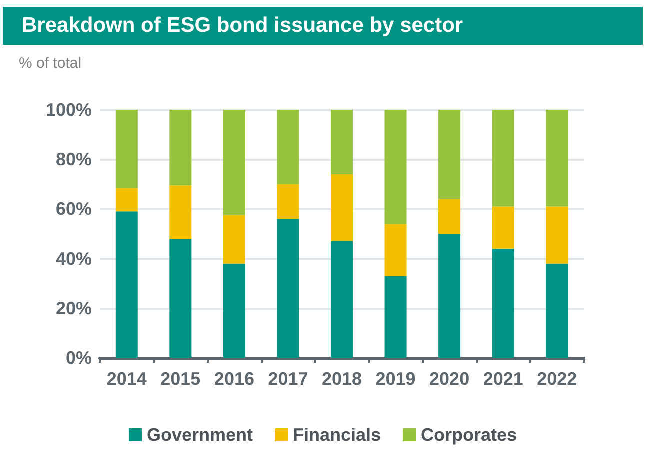  Describe the element at coordinates (74, 258) in the screenshot. I see `y-tick-label: 40%` at that location.